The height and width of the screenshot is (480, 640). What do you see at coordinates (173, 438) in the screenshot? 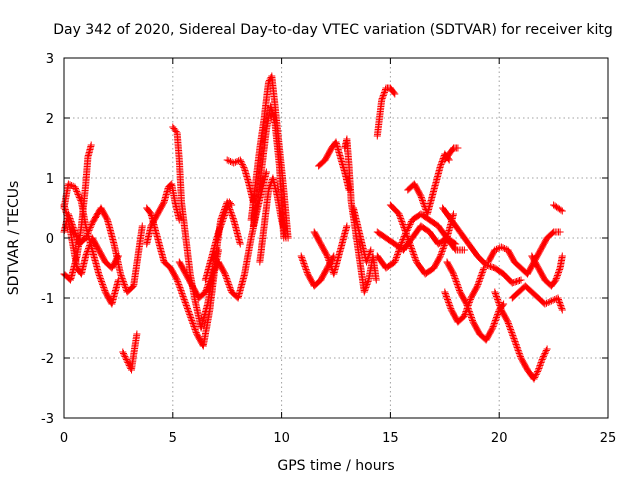
I see `x-tick-label: 5` at bounding box center [173, 438].